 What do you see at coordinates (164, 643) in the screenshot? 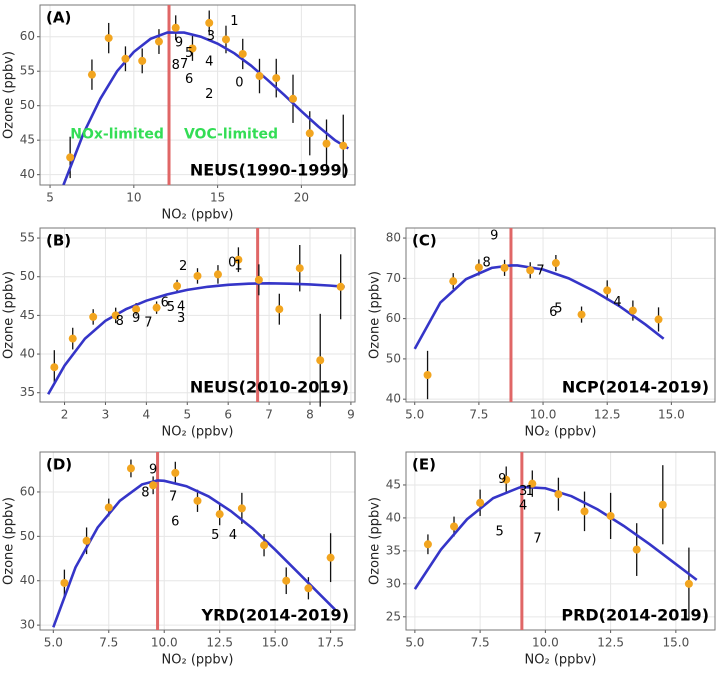
I see `x-tick-label: 10.0` at bounding box center [164, 643].